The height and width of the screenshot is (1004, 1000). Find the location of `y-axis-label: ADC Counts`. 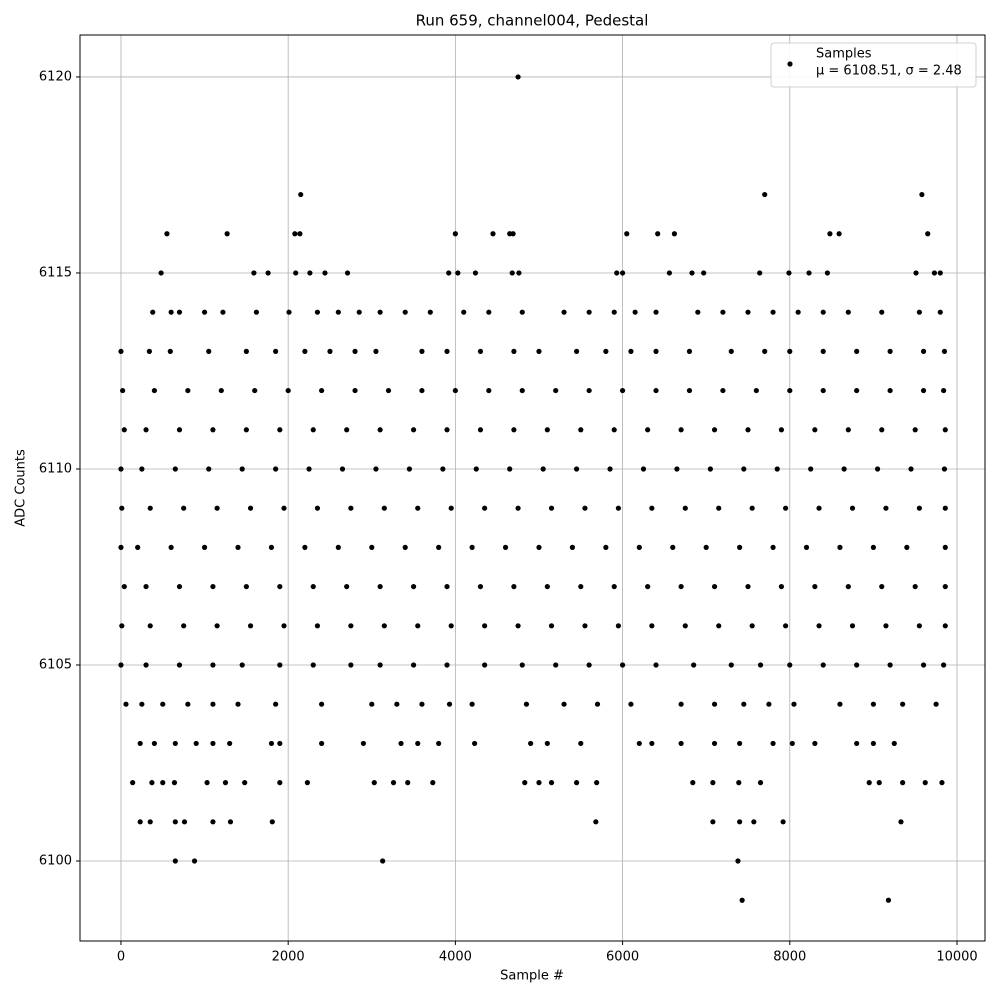

y-axis-label: ADC Counts is located at coordinates (21, 488).